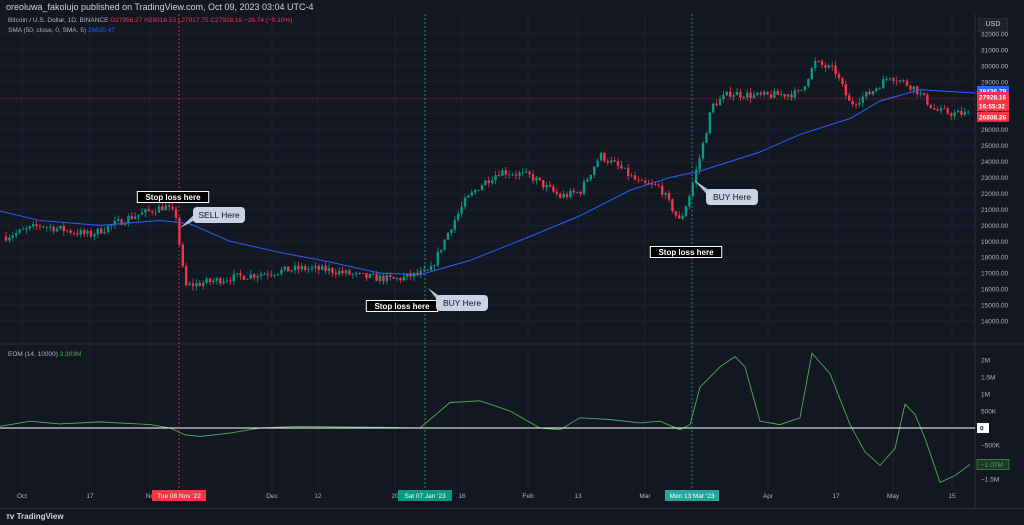 This screenshot has height=525, width=1024. I want to click on legend-eom-value: 3.303M, so click(70, 354).